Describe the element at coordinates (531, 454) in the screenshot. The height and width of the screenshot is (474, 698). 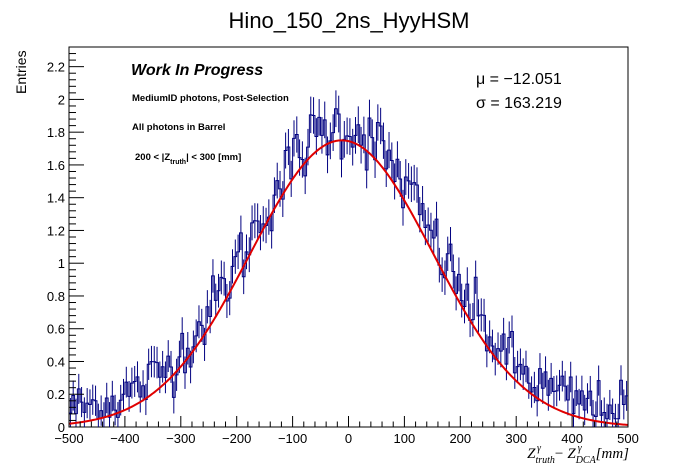
I see `x-label-z1: Z` at that location.